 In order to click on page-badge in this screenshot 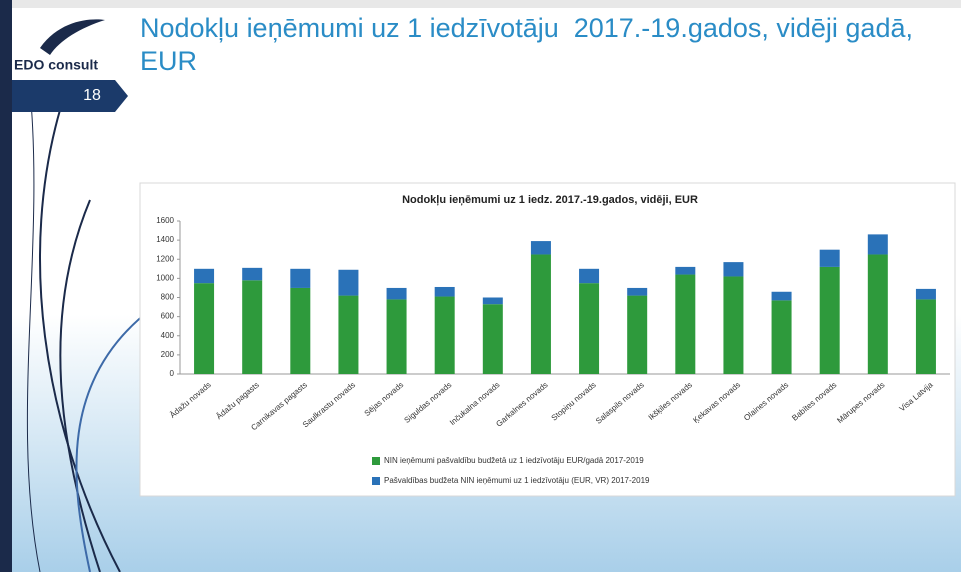, I will do `click(70, 96)`.